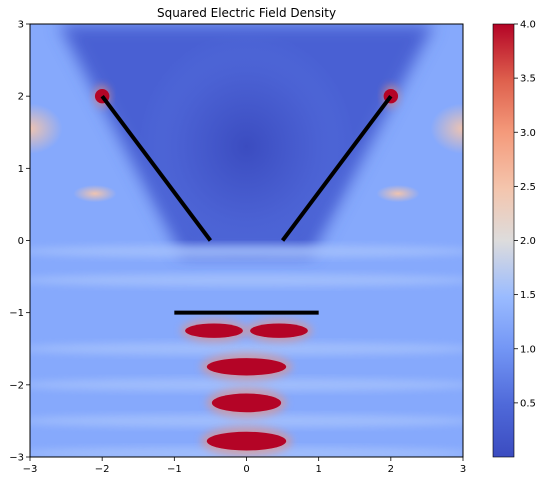 The image size is (543, 482). Describe the element at coordinates (21, 25) in the screenshot. I see `y-tick-label: 3` at that location.